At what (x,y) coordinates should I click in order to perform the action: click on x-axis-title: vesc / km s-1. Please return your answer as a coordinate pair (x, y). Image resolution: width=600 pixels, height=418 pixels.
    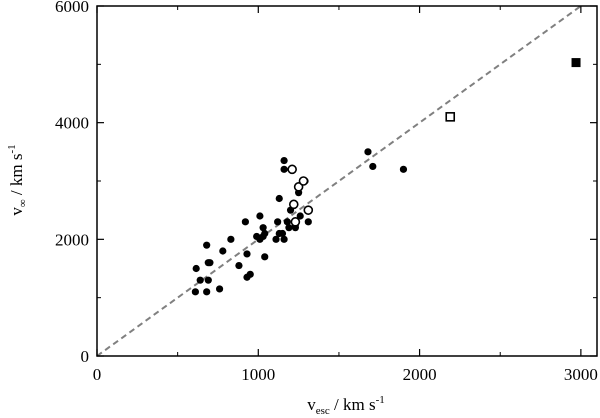
    Looking at the image, I should click on (346, 405).